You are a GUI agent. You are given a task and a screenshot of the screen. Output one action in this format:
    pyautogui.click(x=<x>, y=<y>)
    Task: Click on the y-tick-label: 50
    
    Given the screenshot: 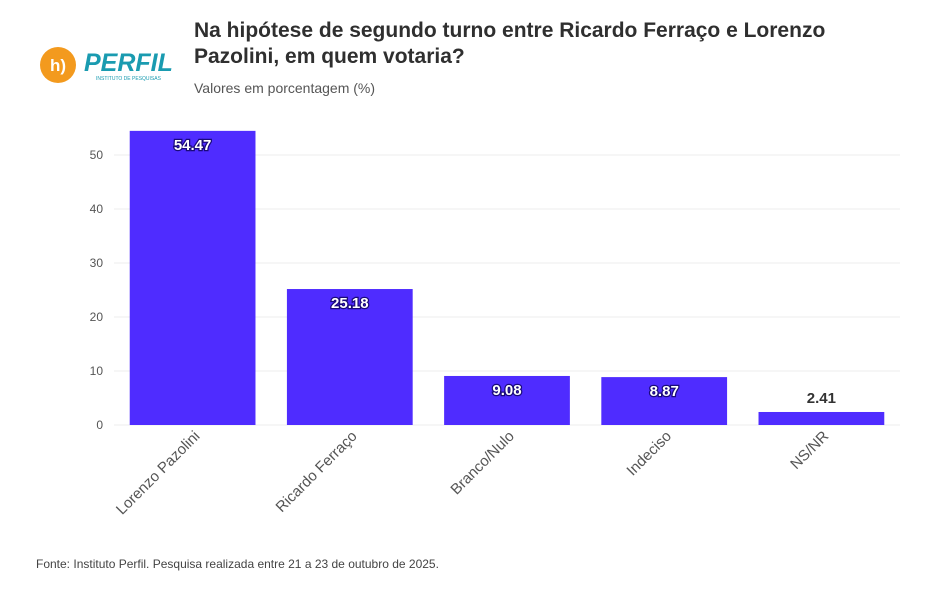 What is the action you would take?
    pyautogui.click(x=97, y=155)
    